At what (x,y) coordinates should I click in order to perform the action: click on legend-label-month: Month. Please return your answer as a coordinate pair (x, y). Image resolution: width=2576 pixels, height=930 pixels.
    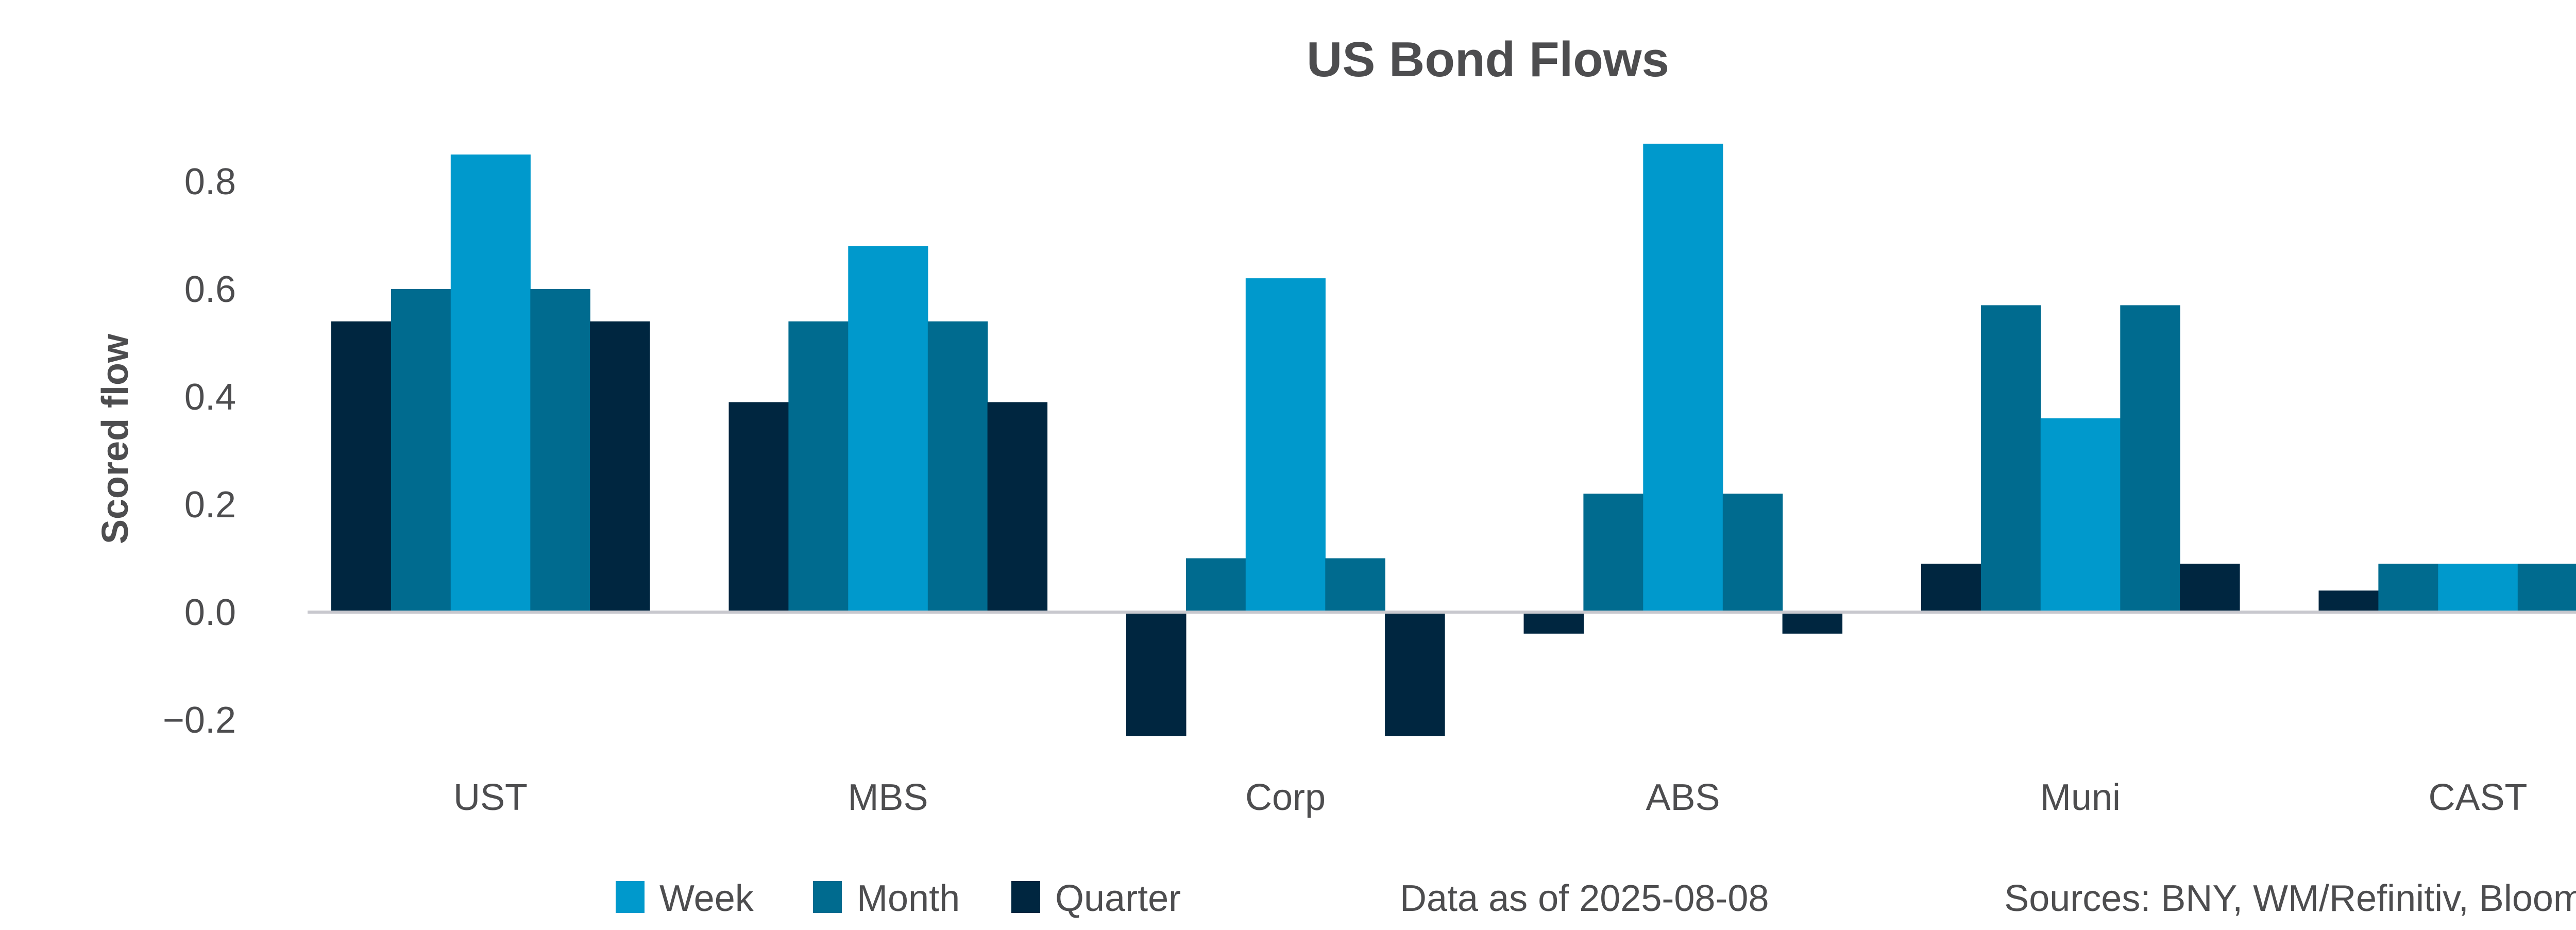
    Looking at the image, I should click on (908, 898).